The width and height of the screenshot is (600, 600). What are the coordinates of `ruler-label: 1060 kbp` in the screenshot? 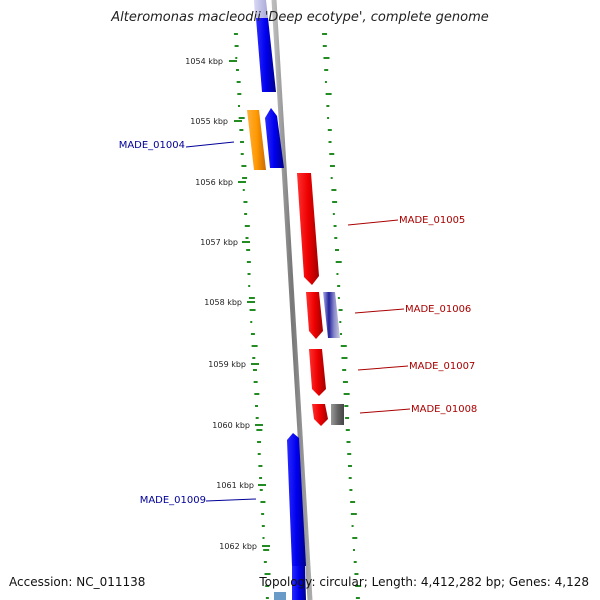 It's located at (231, 425).